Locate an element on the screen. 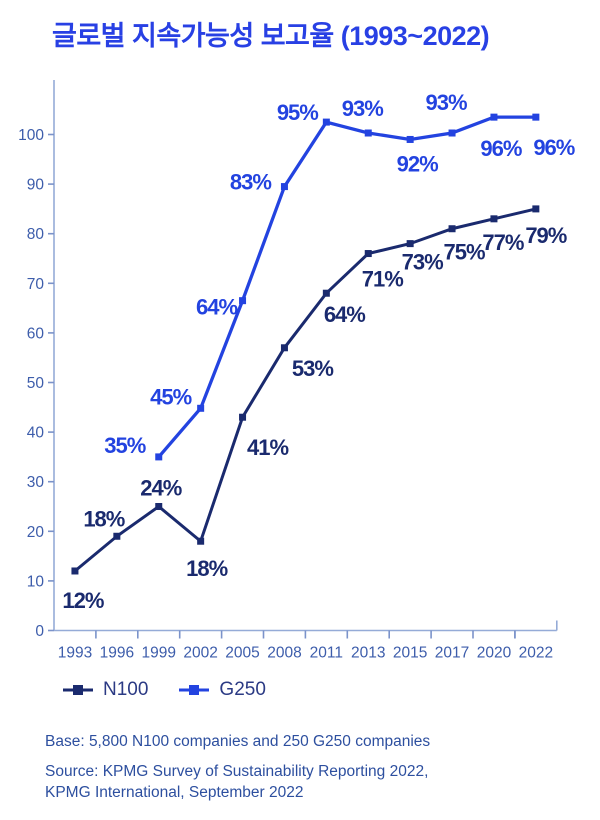  y-axis-tick-label: 60 is located at coordinates (36, 333).